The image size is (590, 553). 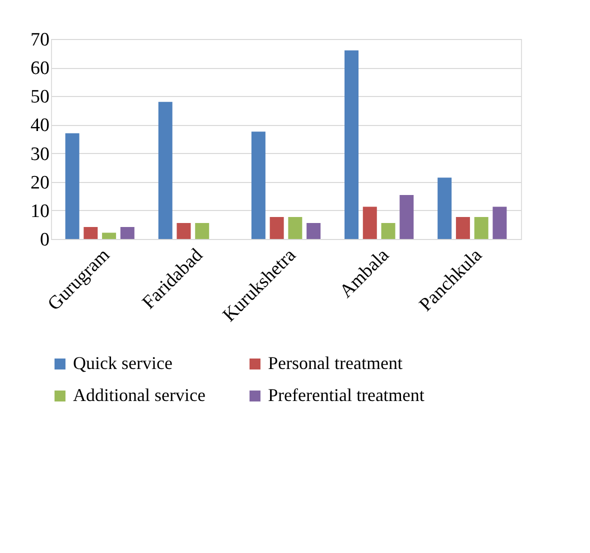 What do you see at coordinates (40, 154) in the screenshot?
I see `y-tick-label: 30` at bounding box center [40, 154].